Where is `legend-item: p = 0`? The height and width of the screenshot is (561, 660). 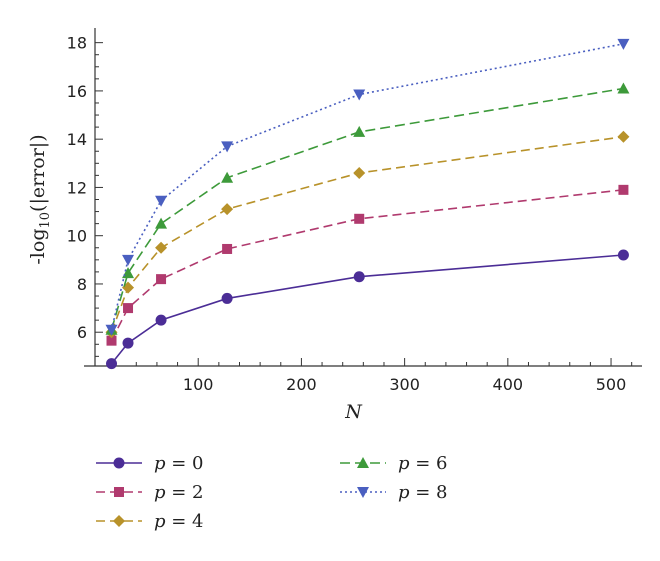 legend-item: p = 0 is located at coordinates (150, 463).